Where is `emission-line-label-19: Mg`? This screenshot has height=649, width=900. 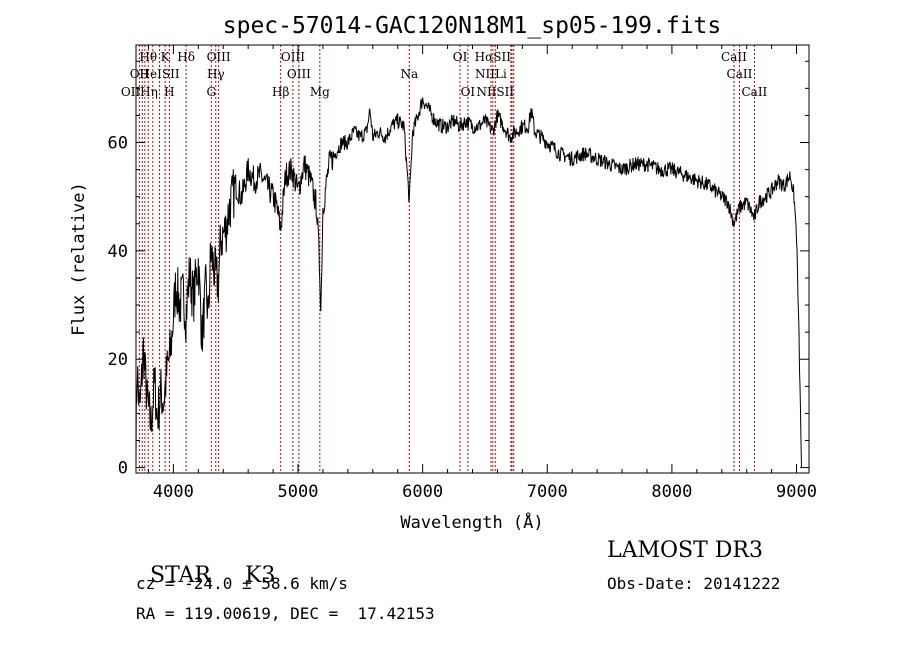
emission-line-label-19: Mg is located at coordinates (320, 92).